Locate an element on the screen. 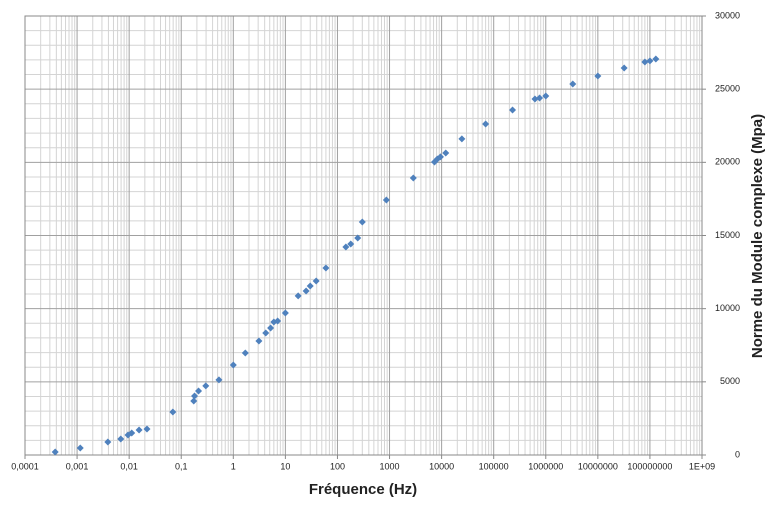 This screenshot has height=505, width=765. x-tick-label: 10 is located at coordinates (285, 466).